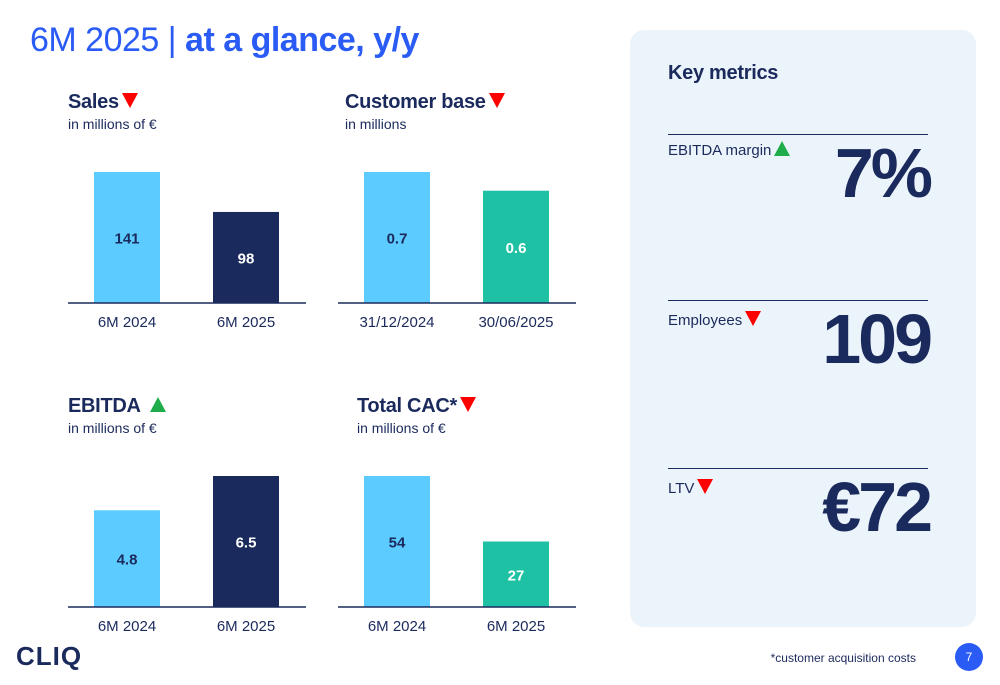 Image resolution: width=1000 pixels, height=685 pixels. What do you see at coordinates (49, 656) in the screenshot?
I see `cliq-logo: CLIQ` at bounding box center [49, 656].